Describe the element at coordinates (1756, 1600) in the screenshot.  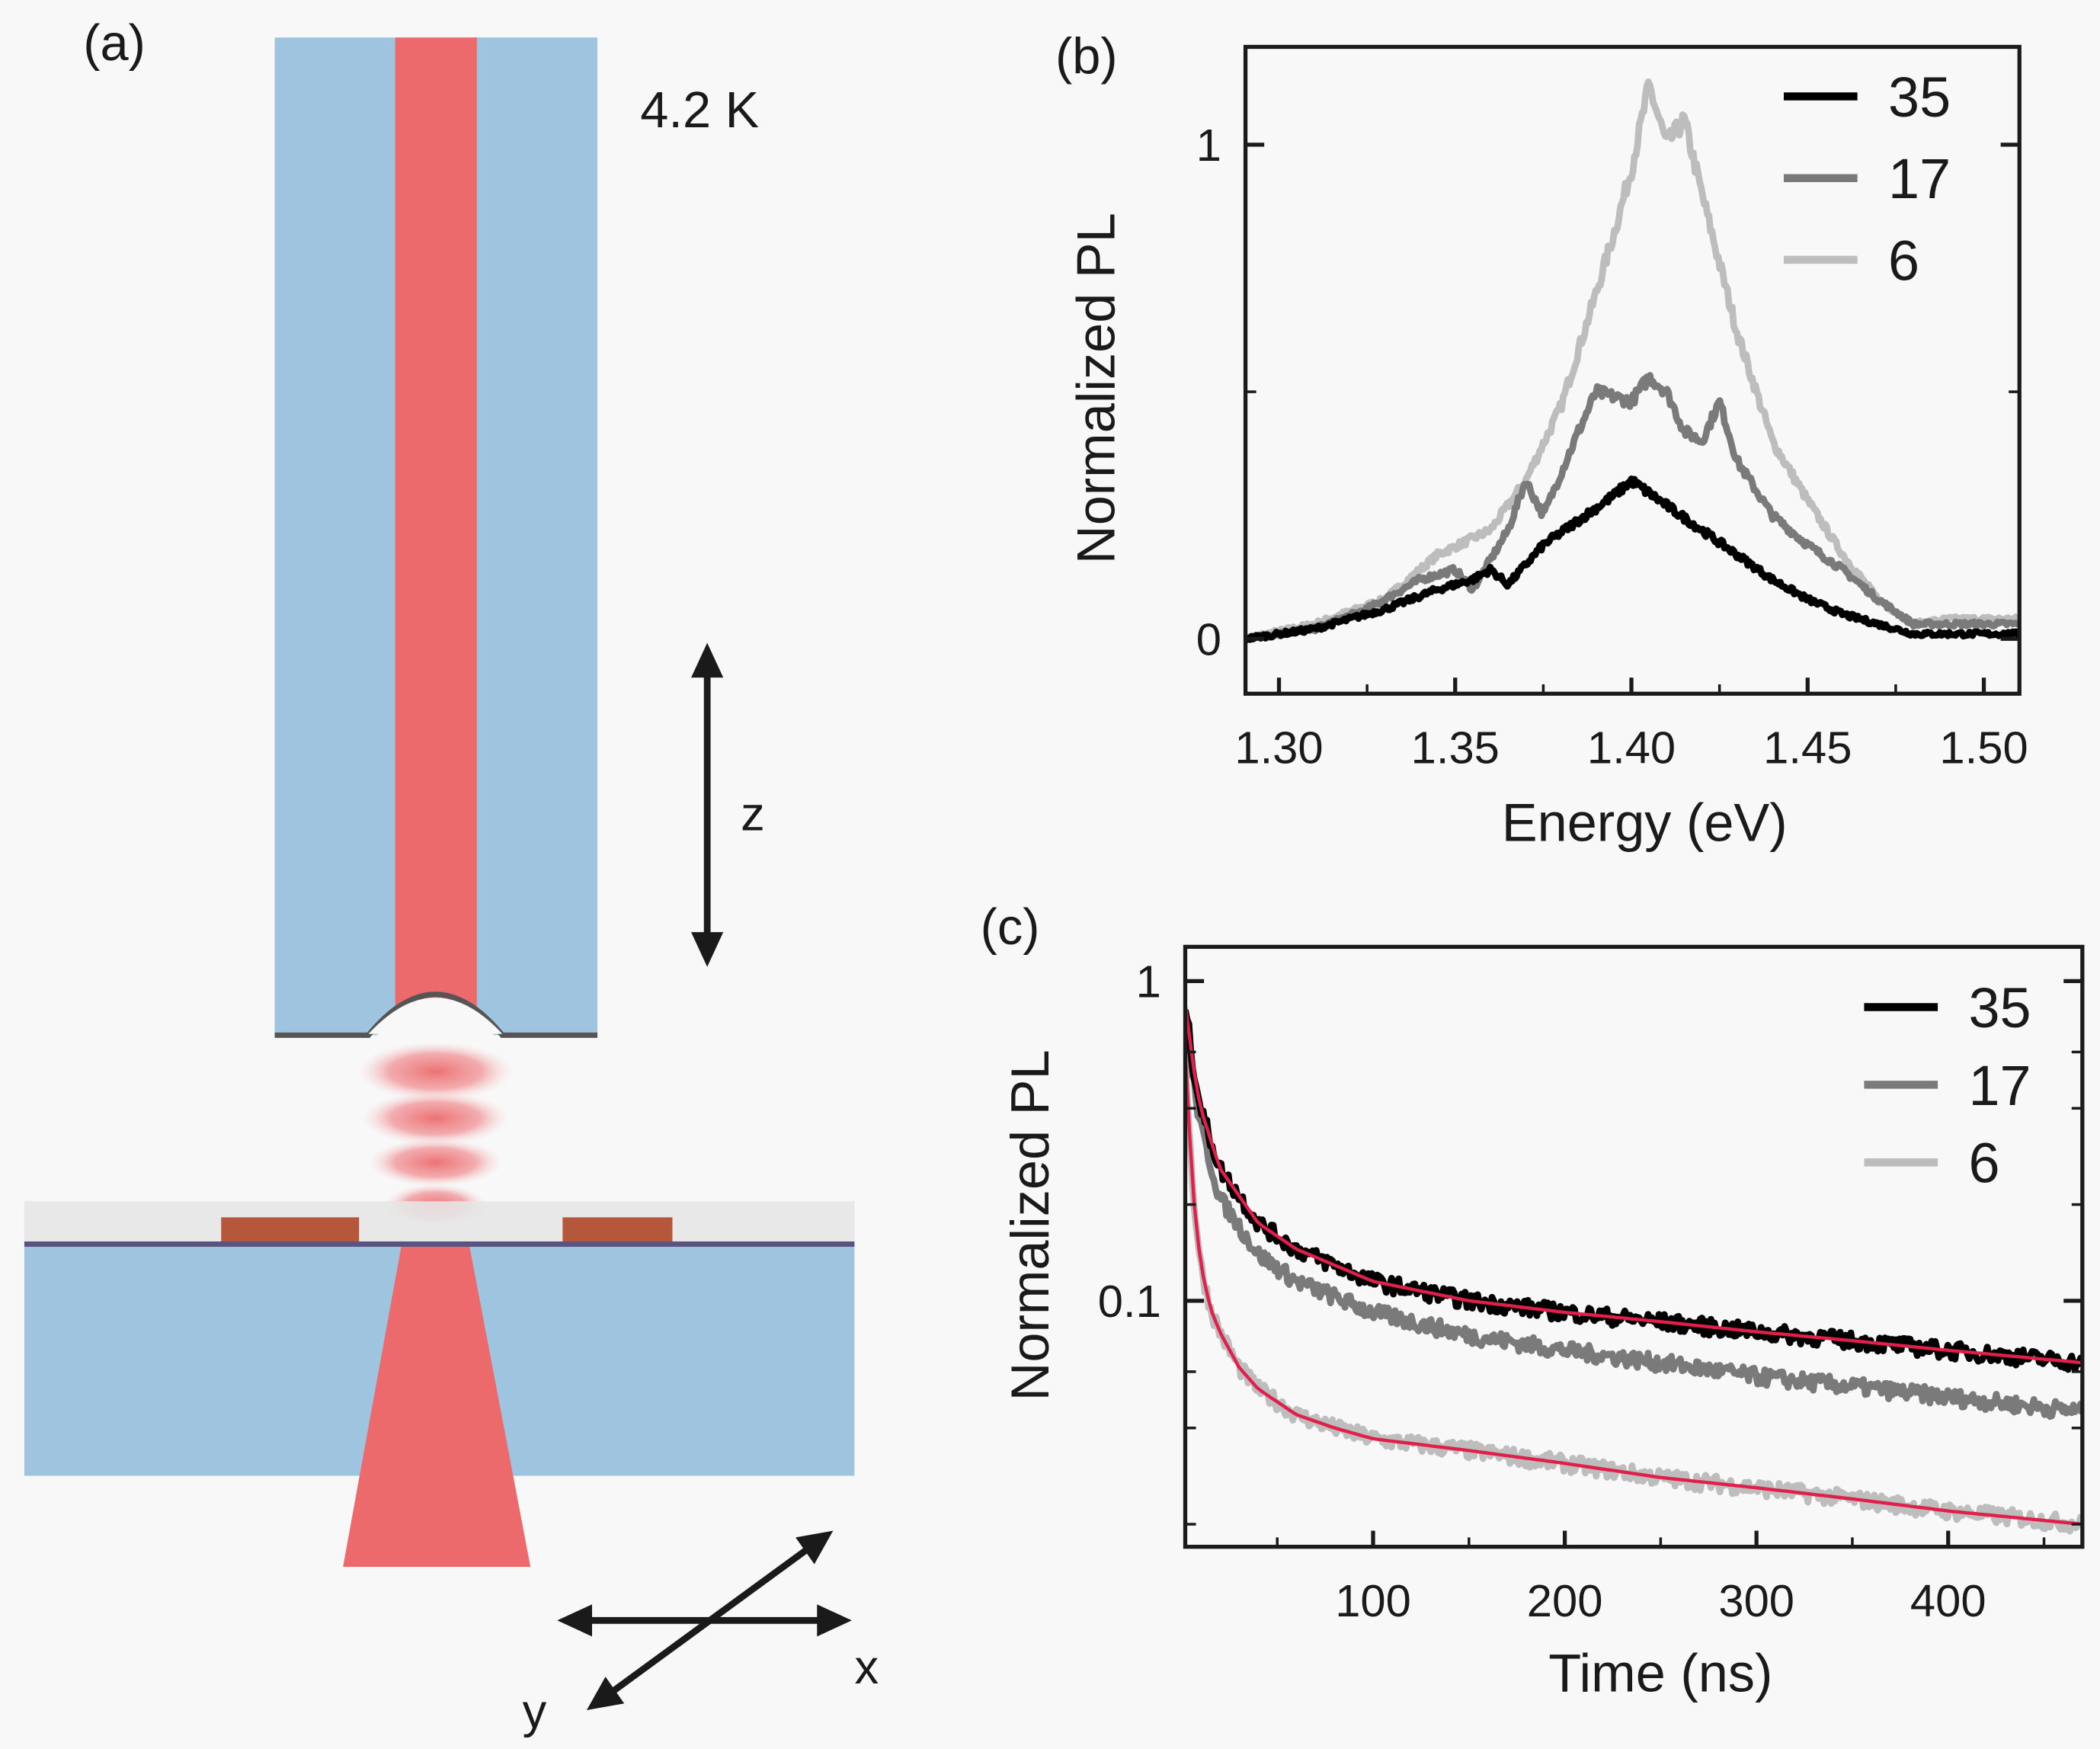
I see `x-tick-label: 300` at that location.